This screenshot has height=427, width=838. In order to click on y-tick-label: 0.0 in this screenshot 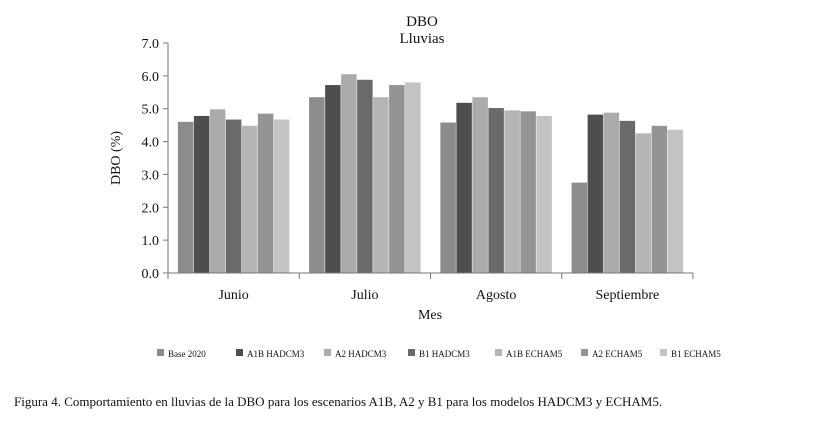, I will do `click(151, 274)`.